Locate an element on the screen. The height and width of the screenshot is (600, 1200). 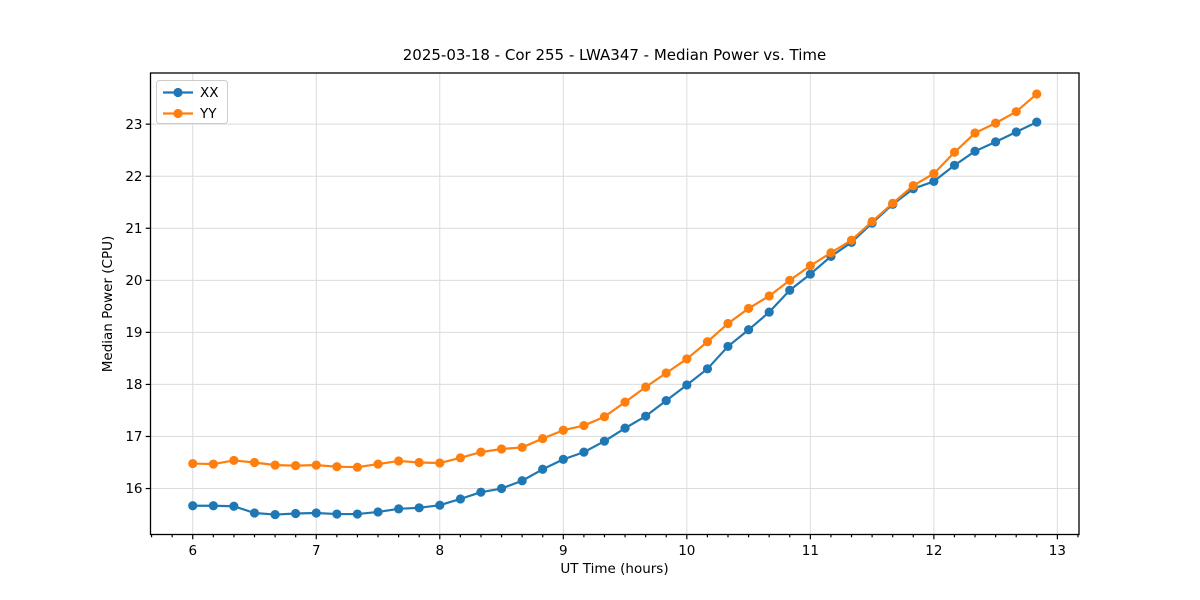
legend-label: XX is located at coordinates (209, 93).